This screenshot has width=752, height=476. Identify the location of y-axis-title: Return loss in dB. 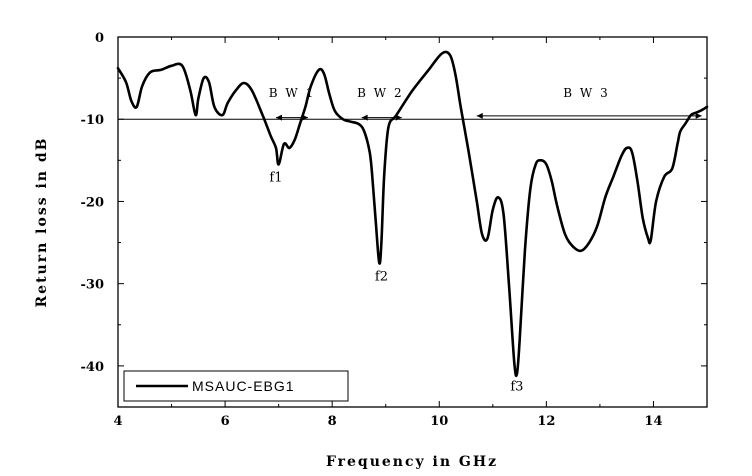
(42, 222).